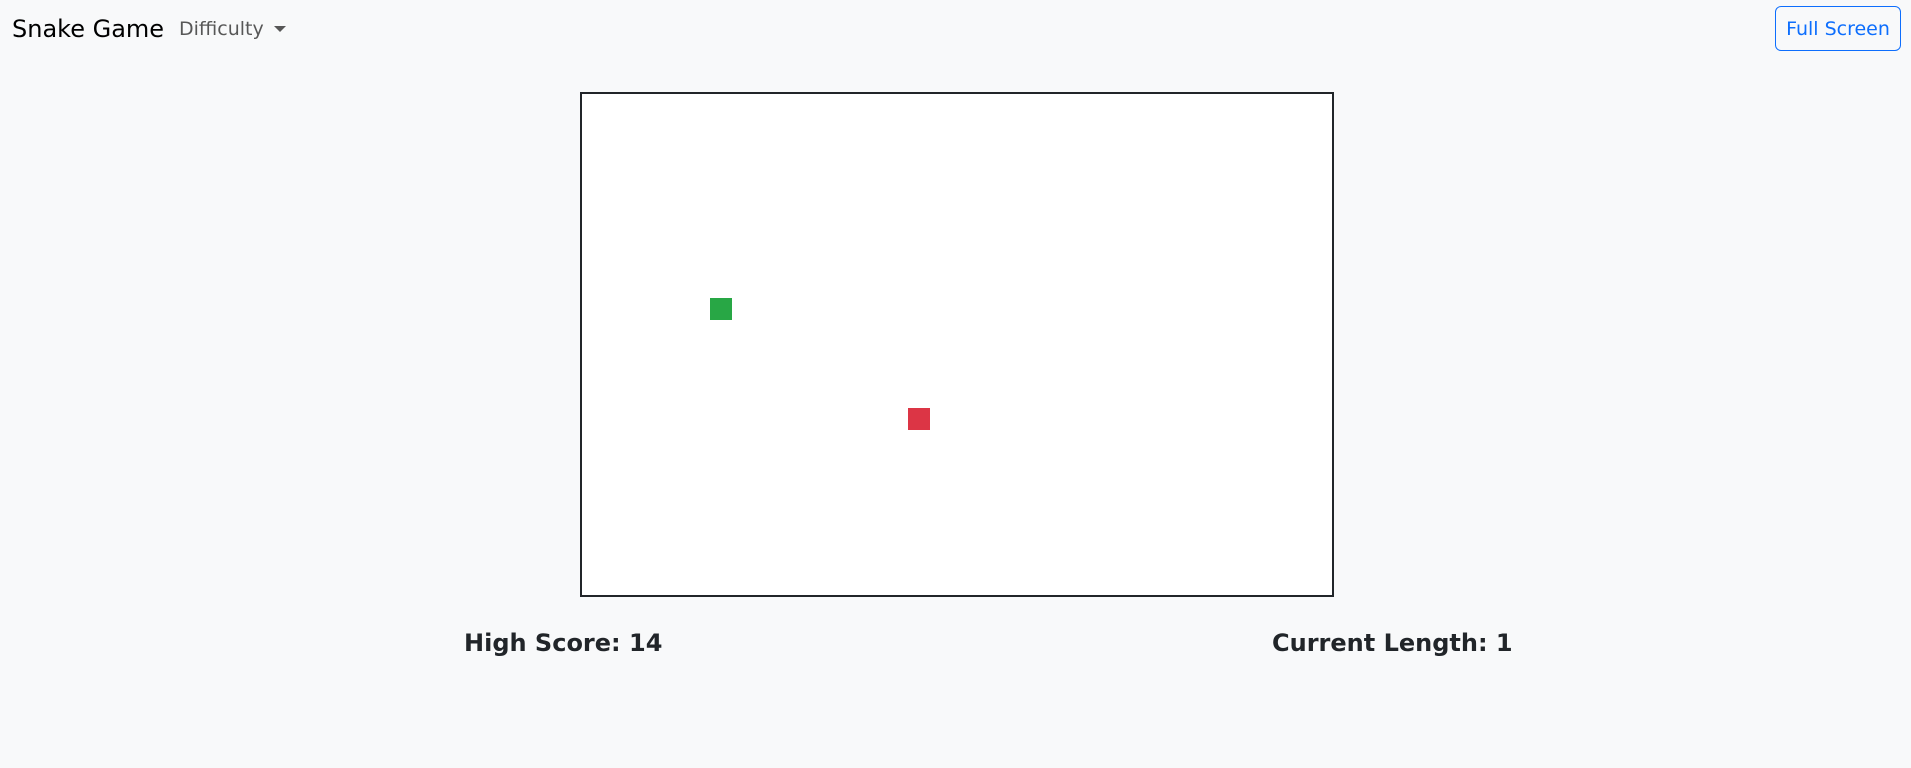 This screenshot has height=768, width=1911. I want to click on food-item, so click(919, 419).